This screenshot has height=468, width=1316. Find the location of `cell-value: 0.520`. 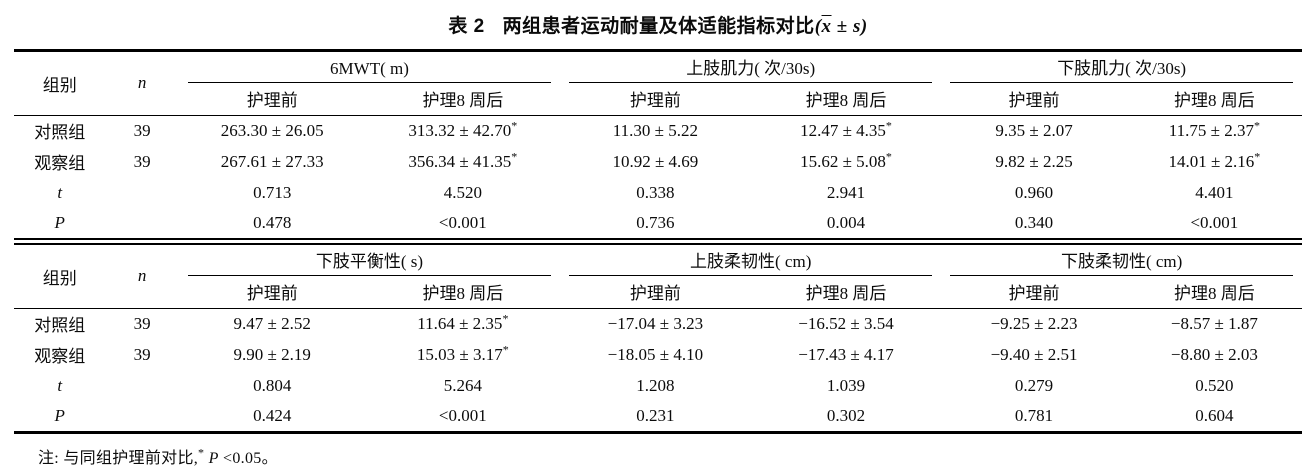

cell-value: 0.520 is located at coordinates (1214, 385).